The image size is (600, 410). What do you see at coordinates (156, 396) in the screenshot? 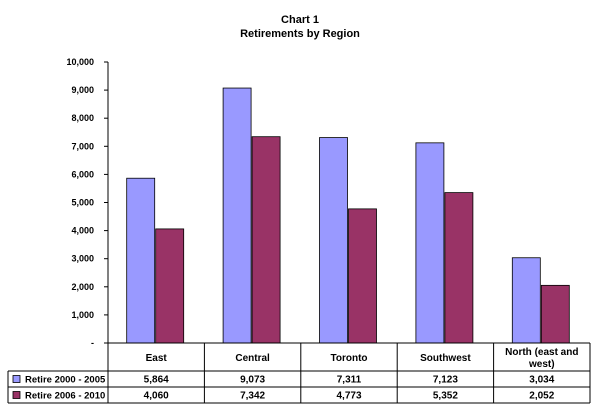
I see `data-value-label: 4,060` at bounding box center [156, 396].